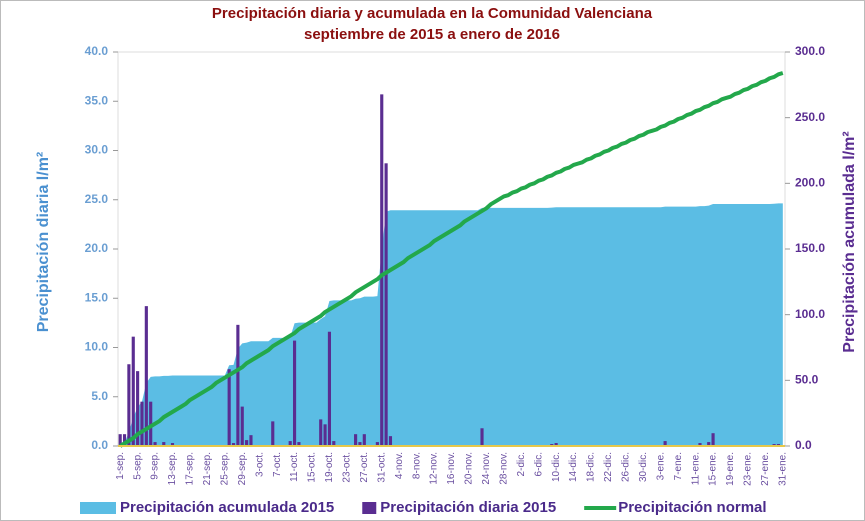  What do you see at coordinates (503, 468) in the screenshot?
I see `x-tick-label: 28-nov.` at bounding box center [503, 468].